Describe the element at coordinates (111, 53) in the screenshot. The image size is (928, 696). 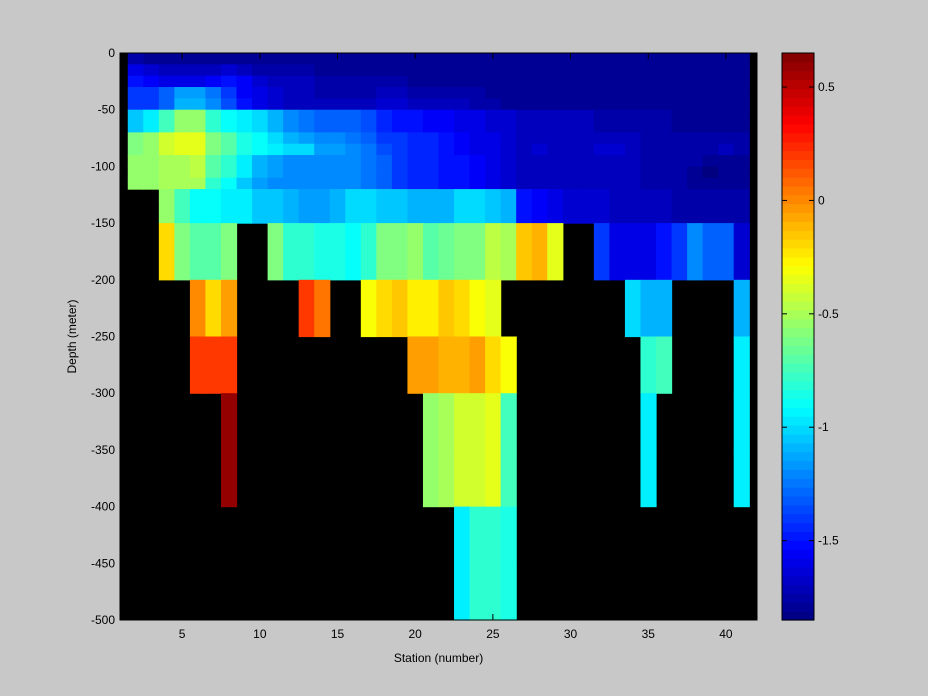
I see `y-tick-label: 0` at that location.